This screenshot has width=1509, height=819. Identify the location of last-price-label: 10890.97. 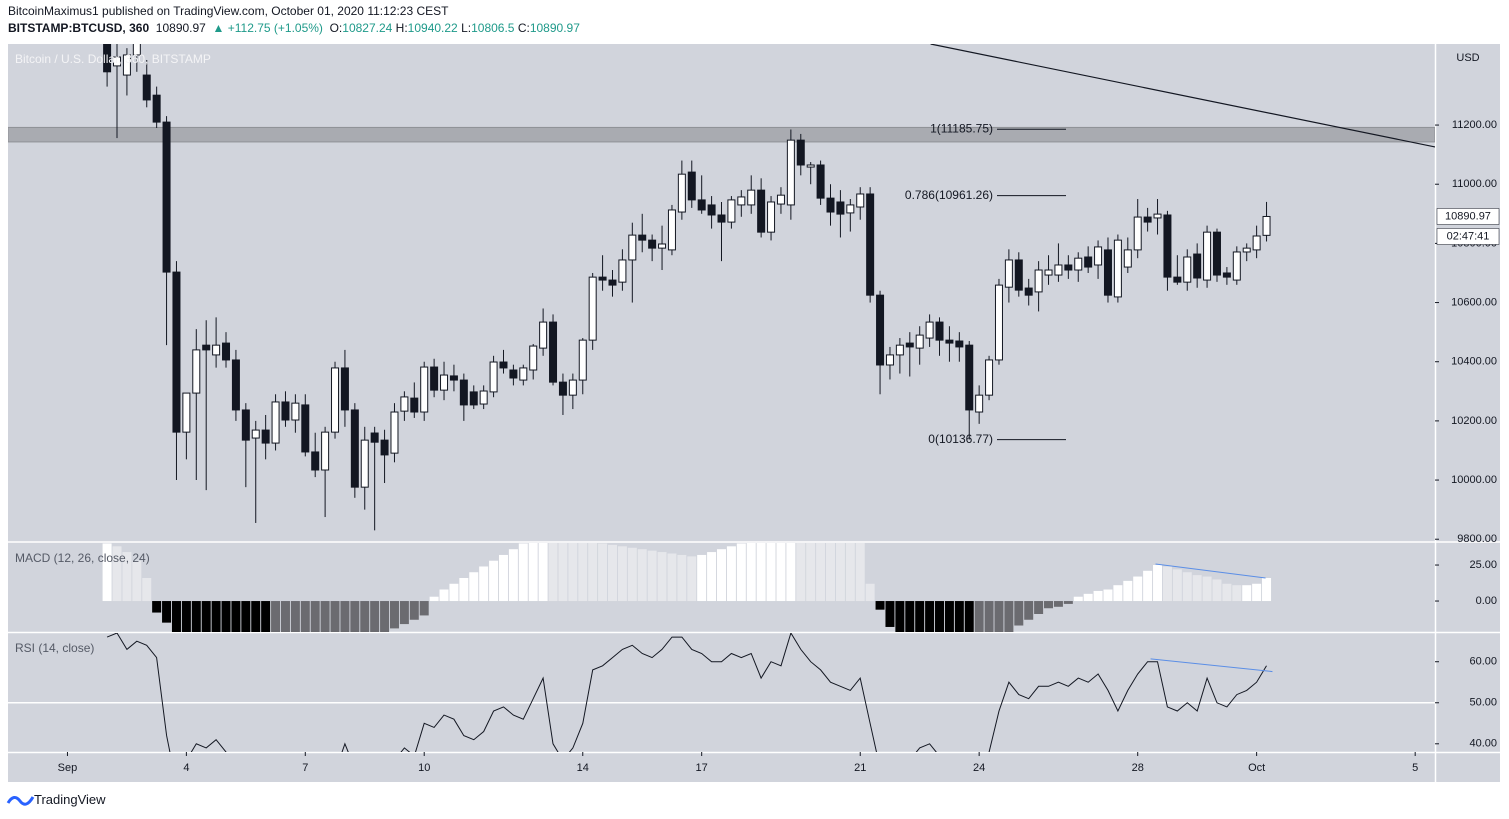
(1468, 216).